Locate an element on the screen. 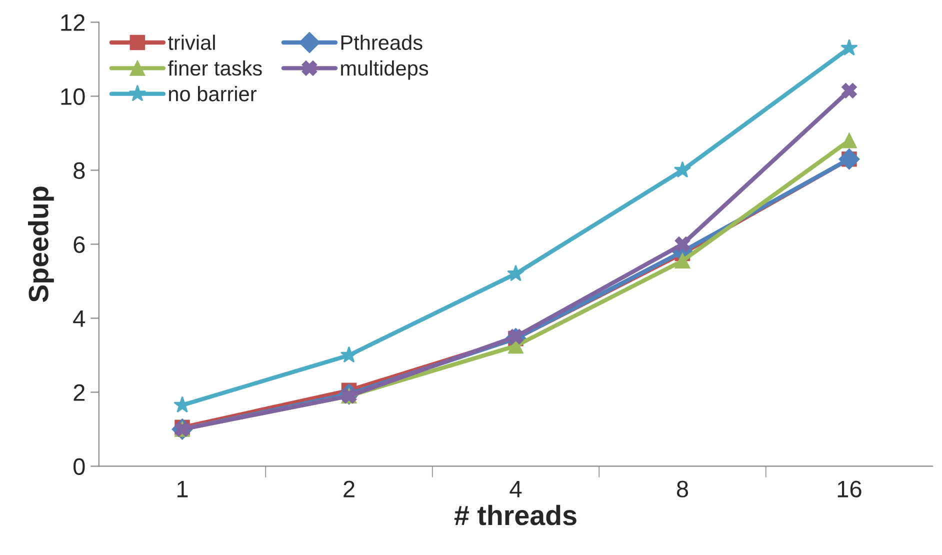 The height and width of the screenshot is (555, 942). y-tick-label: 8 is located at coordinates (79, 170).